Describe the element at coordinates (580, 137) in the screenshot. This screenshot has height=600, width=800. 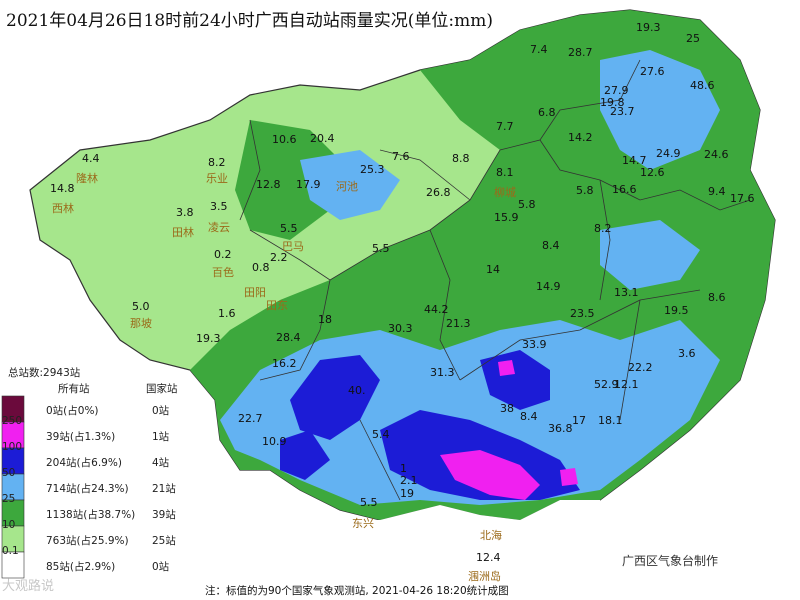
I see `station-value: 14.2` at that location.